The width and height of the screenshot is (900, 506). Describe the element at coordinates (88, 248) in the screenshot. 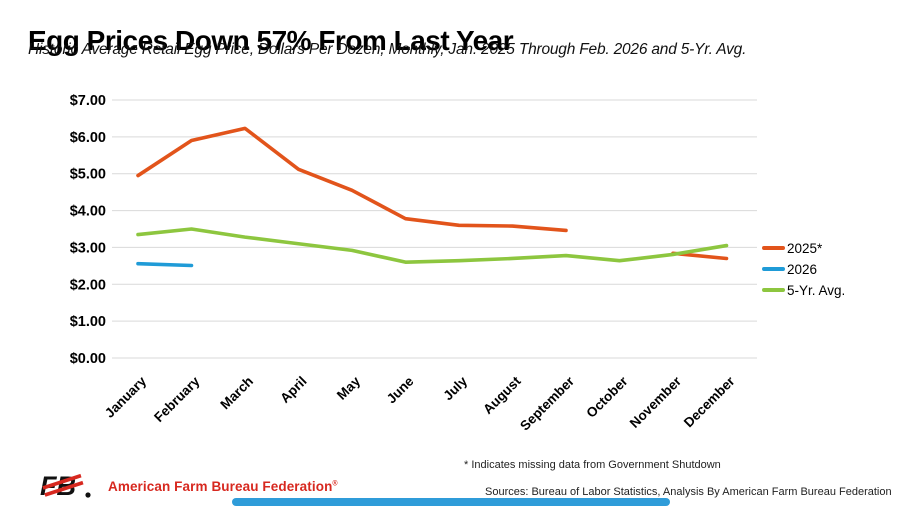

I see `y-axis-tick-label: $3.00` at that location.